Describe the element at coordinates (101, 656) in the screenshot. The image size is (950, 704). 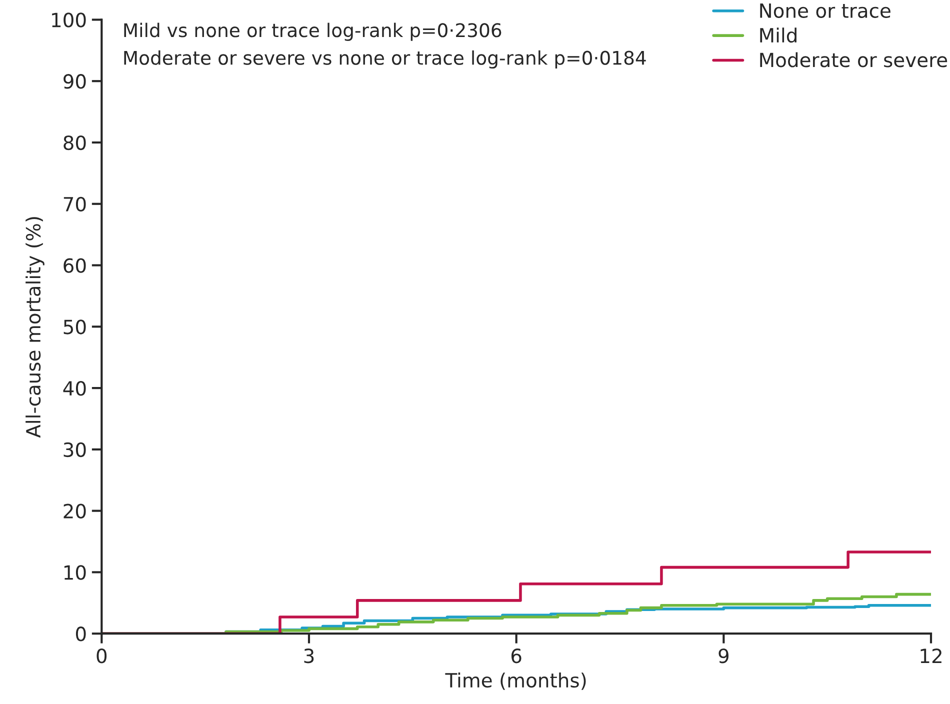
I see `x-tick-label: 0` at that location.